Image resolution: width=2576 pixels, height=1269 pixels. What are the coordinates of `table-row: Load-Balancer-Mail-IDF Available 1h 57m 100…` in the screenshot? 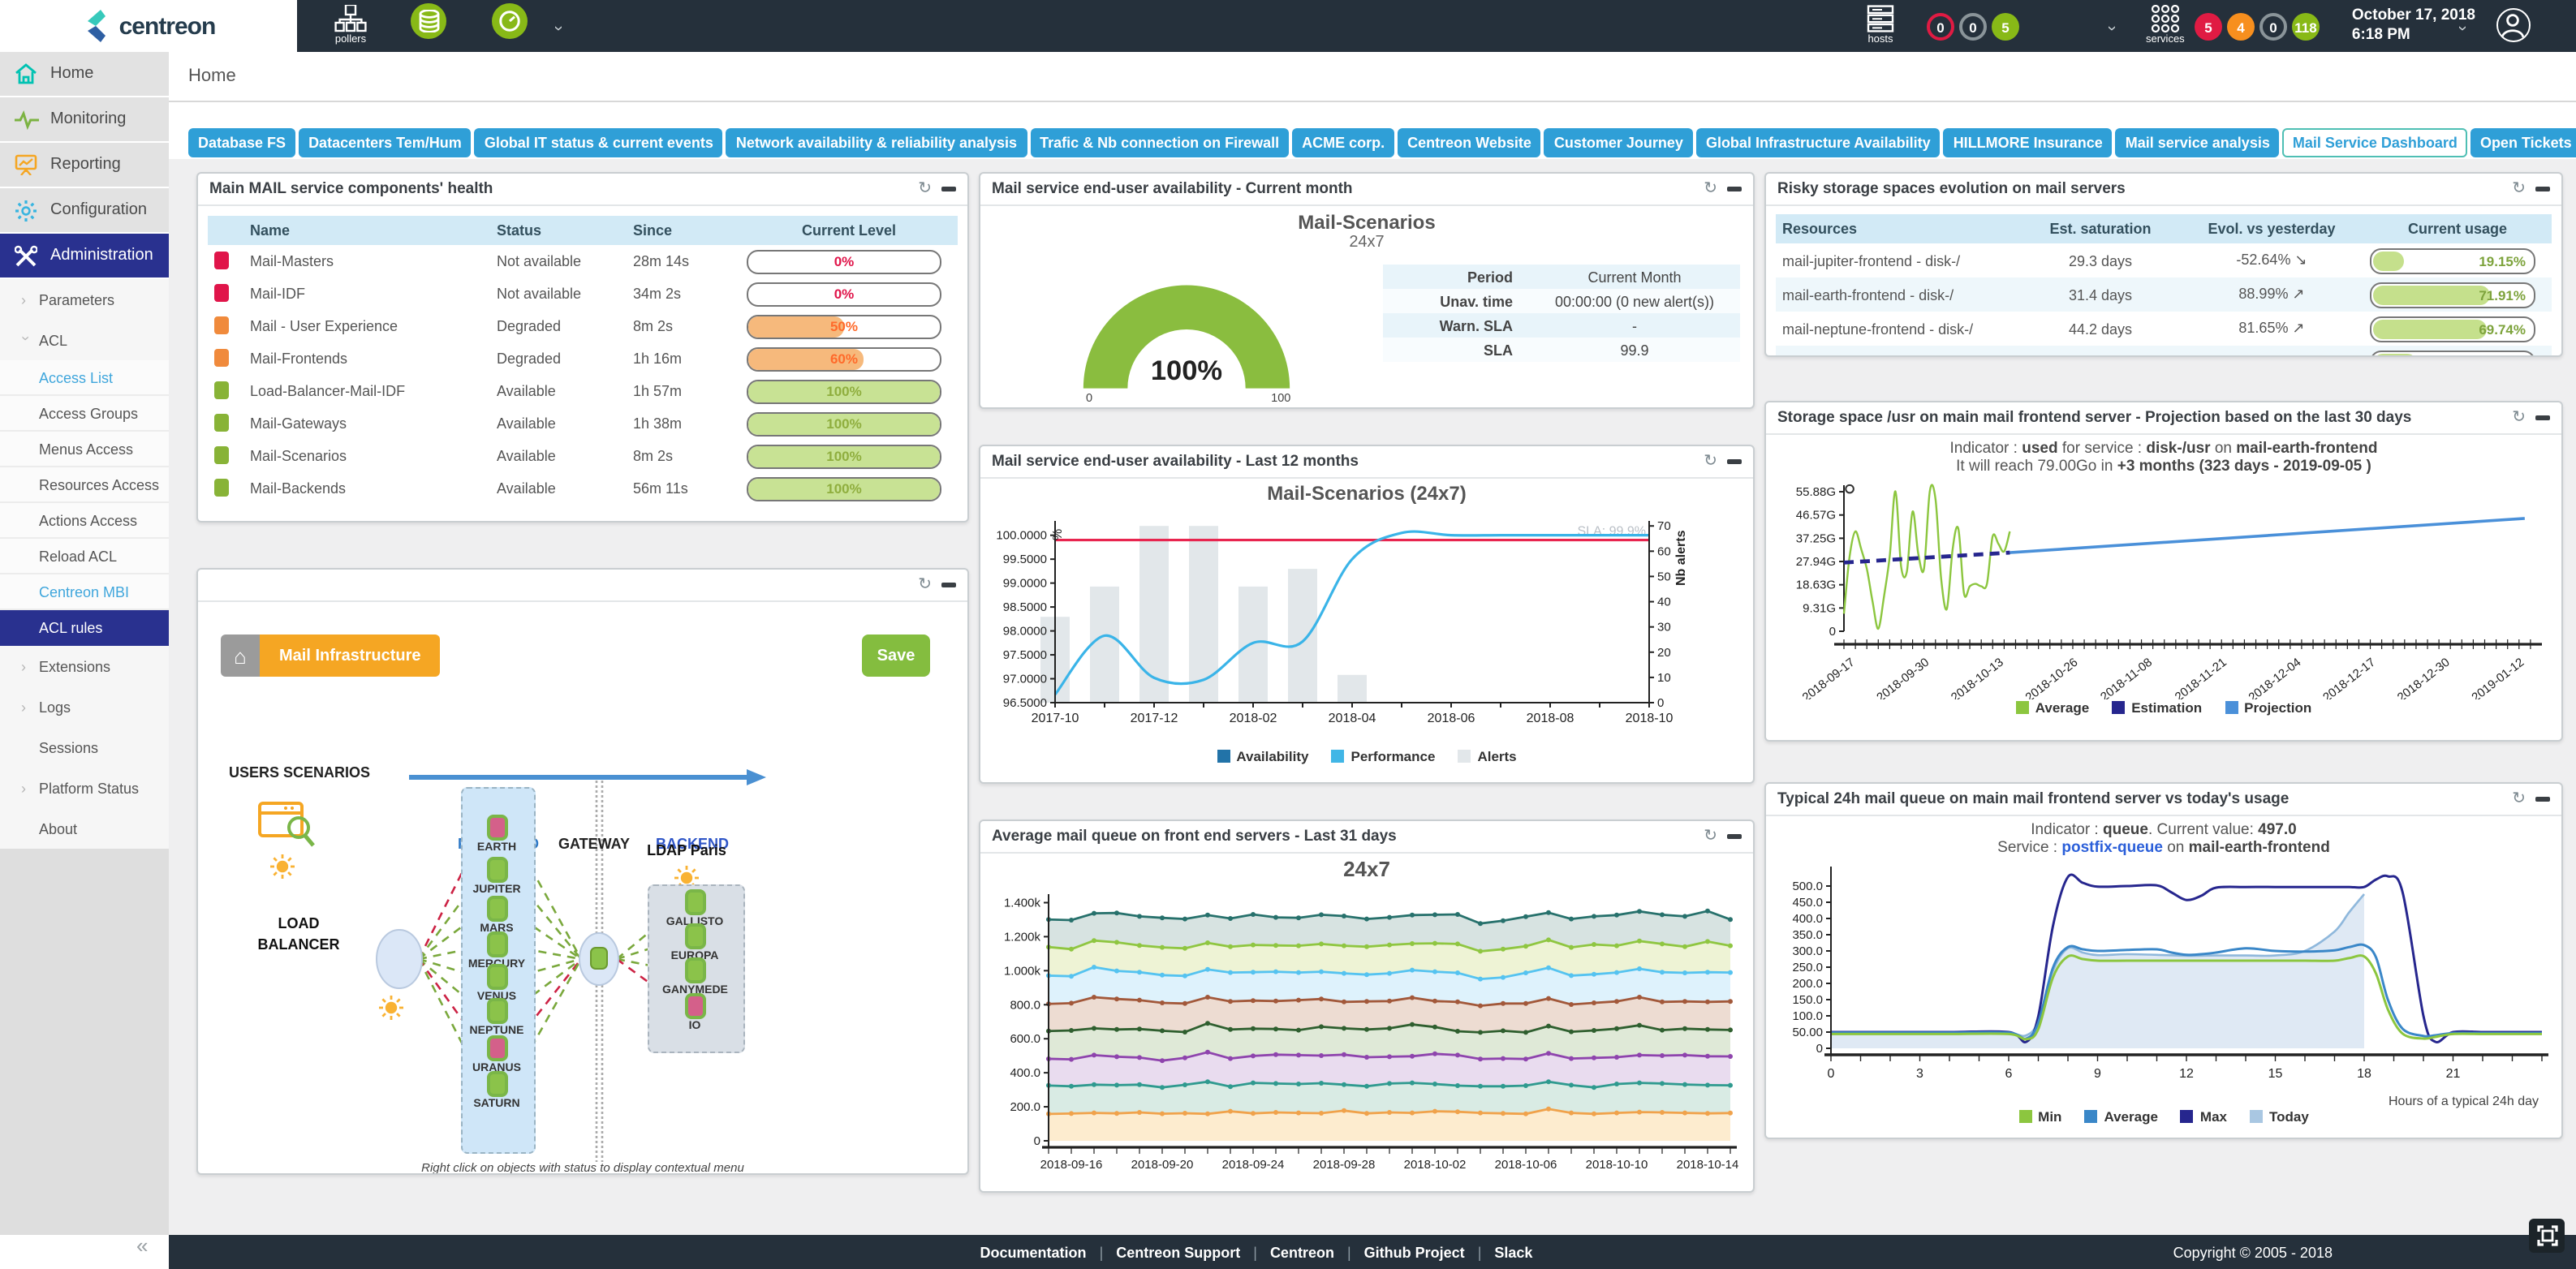 It's located at (583, 391).